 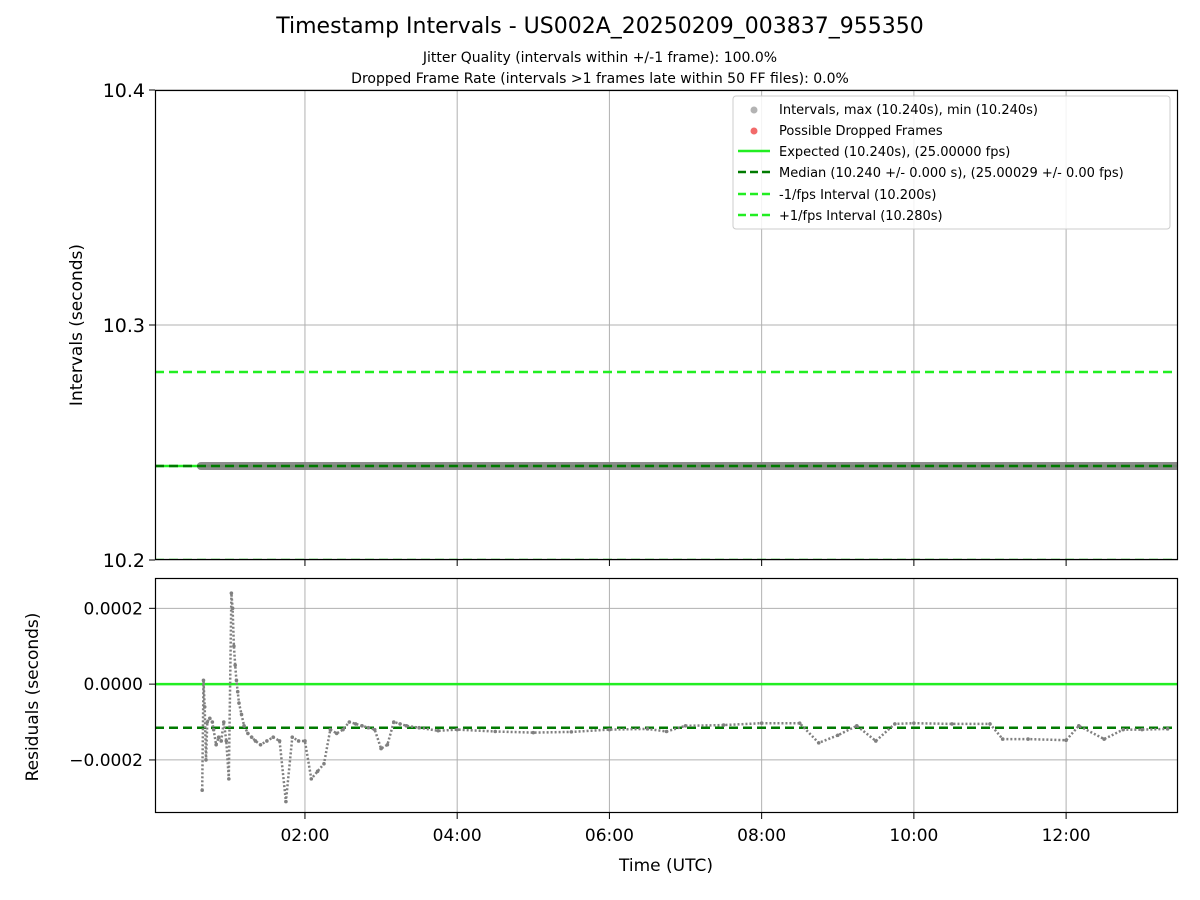 What do you see at coordinates (857, 195) in the screenshot?
I see `legend-minus-fps-label: -1/fps Interval (10.200s)` at bounding box center [857, 195].